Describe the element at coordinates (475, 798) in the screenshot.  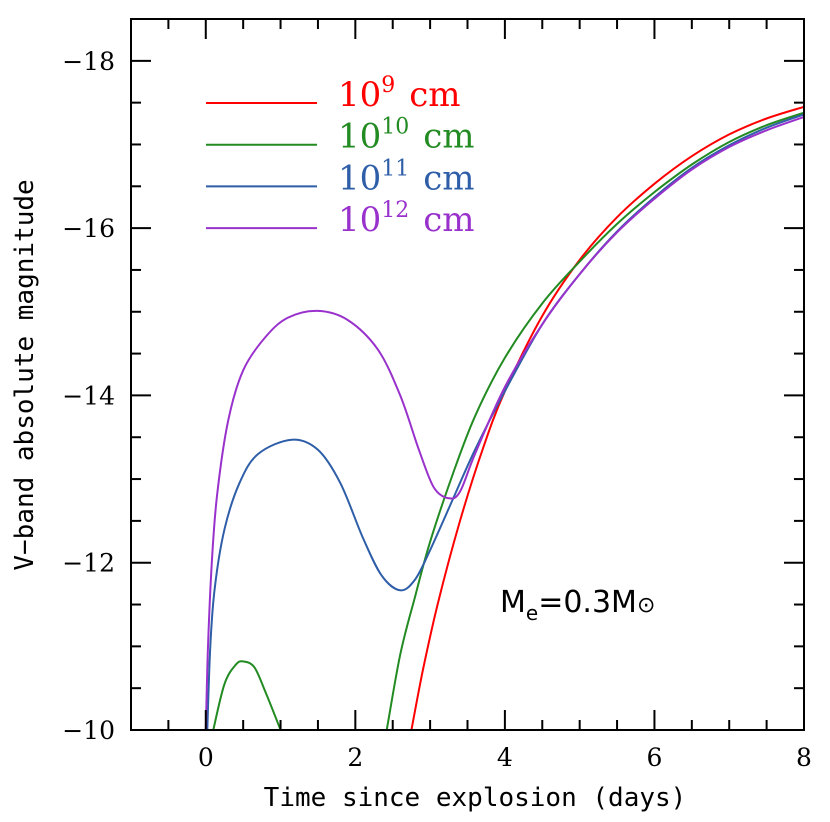
I see `x-axis-label: Time since explosion (days)` at that location.